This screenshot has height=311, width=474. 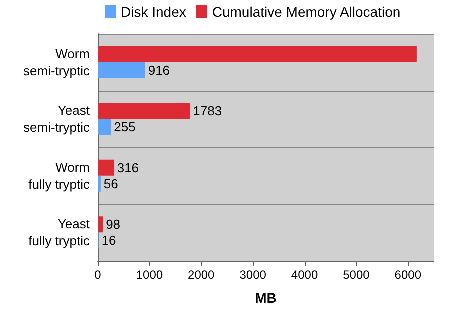 I want to click on legend-label: Cumulative Memory Allocation, so click(x=306, y=12).